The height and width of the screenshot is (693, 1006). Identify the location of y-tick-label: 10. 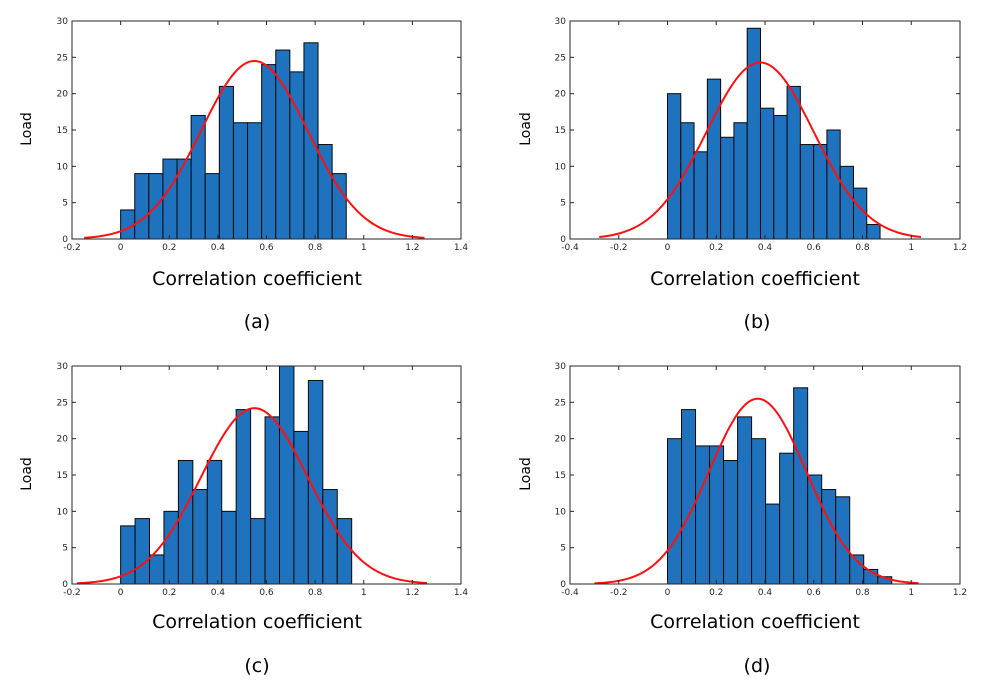
(63, 167).